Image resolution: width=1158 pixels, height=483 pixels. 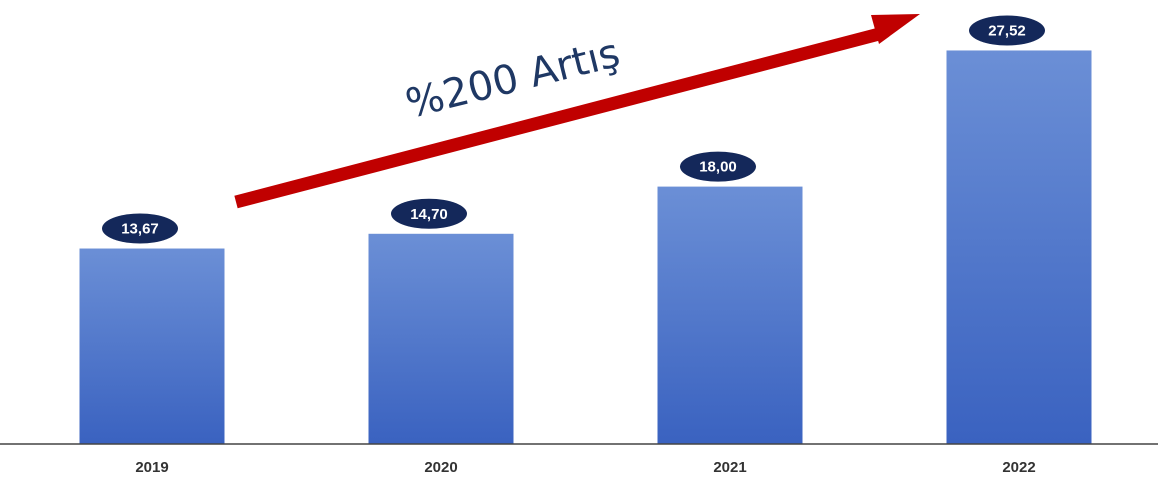 I want to click on value-label-2019: 13,67, so click(x=140, y=229).